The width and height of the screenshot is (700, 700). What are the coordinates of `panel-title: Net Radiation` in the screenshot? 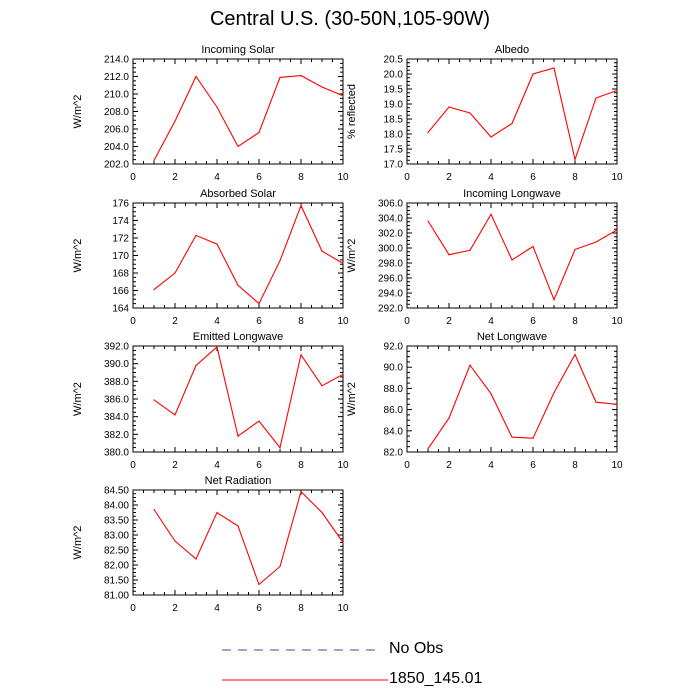 It's located at (238, 481).